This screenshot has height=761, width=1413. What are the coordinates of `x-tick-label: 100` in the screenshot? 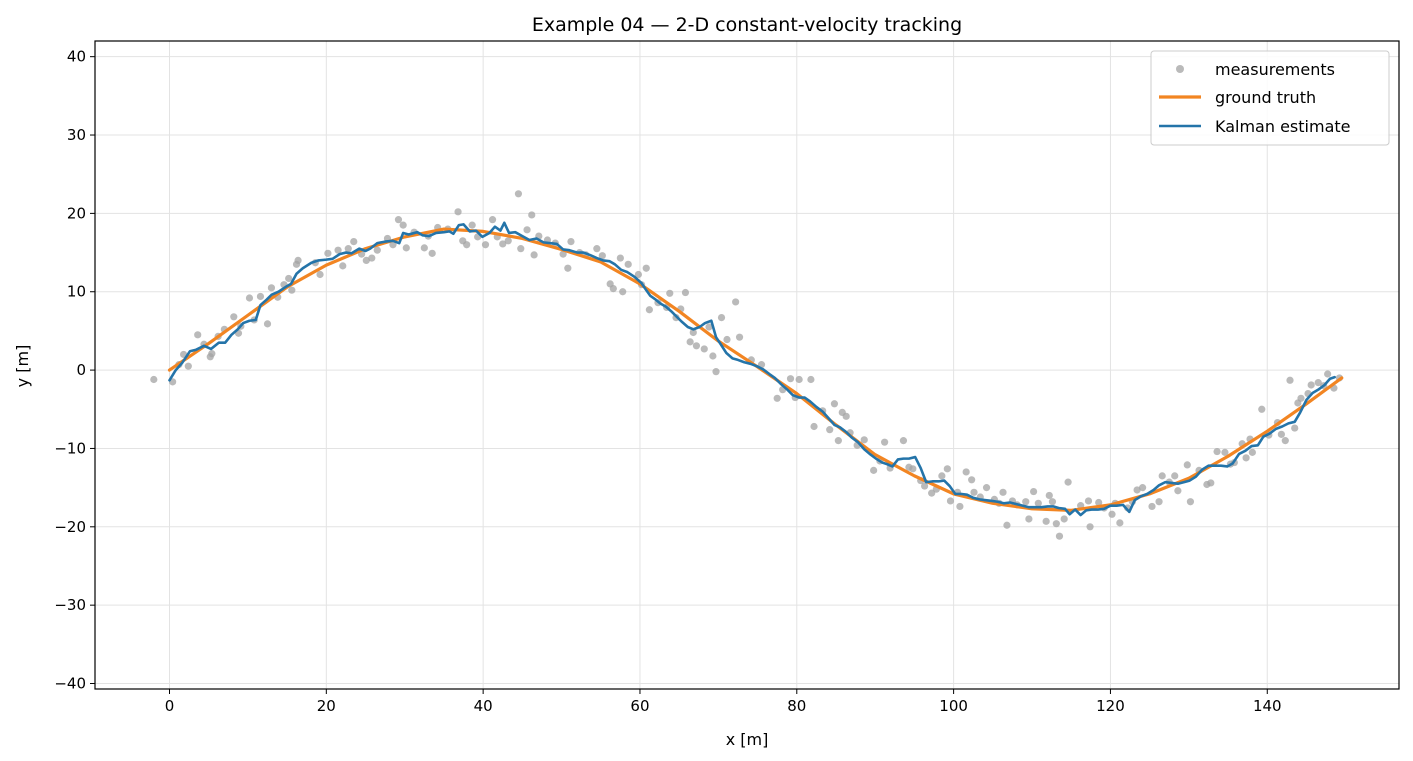 It's located at (953, 706).